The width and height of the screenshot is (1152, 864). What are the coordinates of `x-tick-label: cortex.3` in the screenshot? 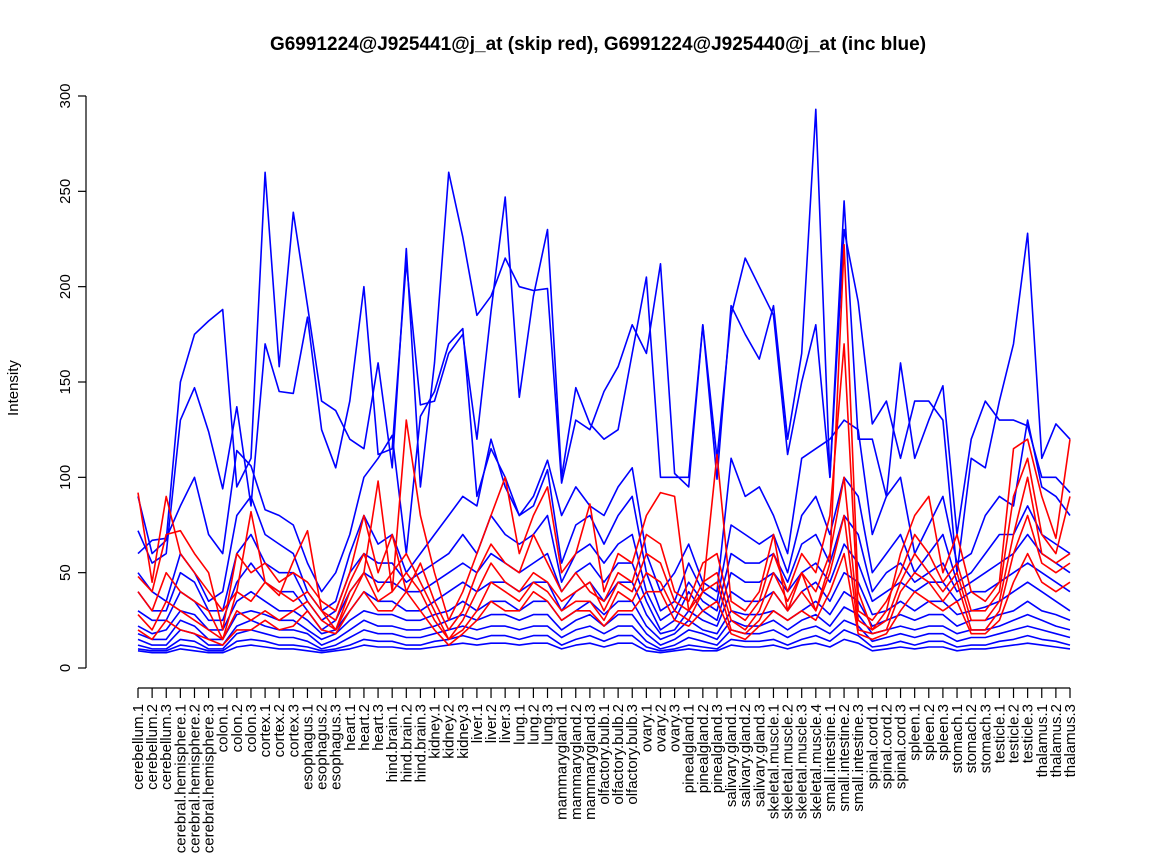 It's located at (293, 730).